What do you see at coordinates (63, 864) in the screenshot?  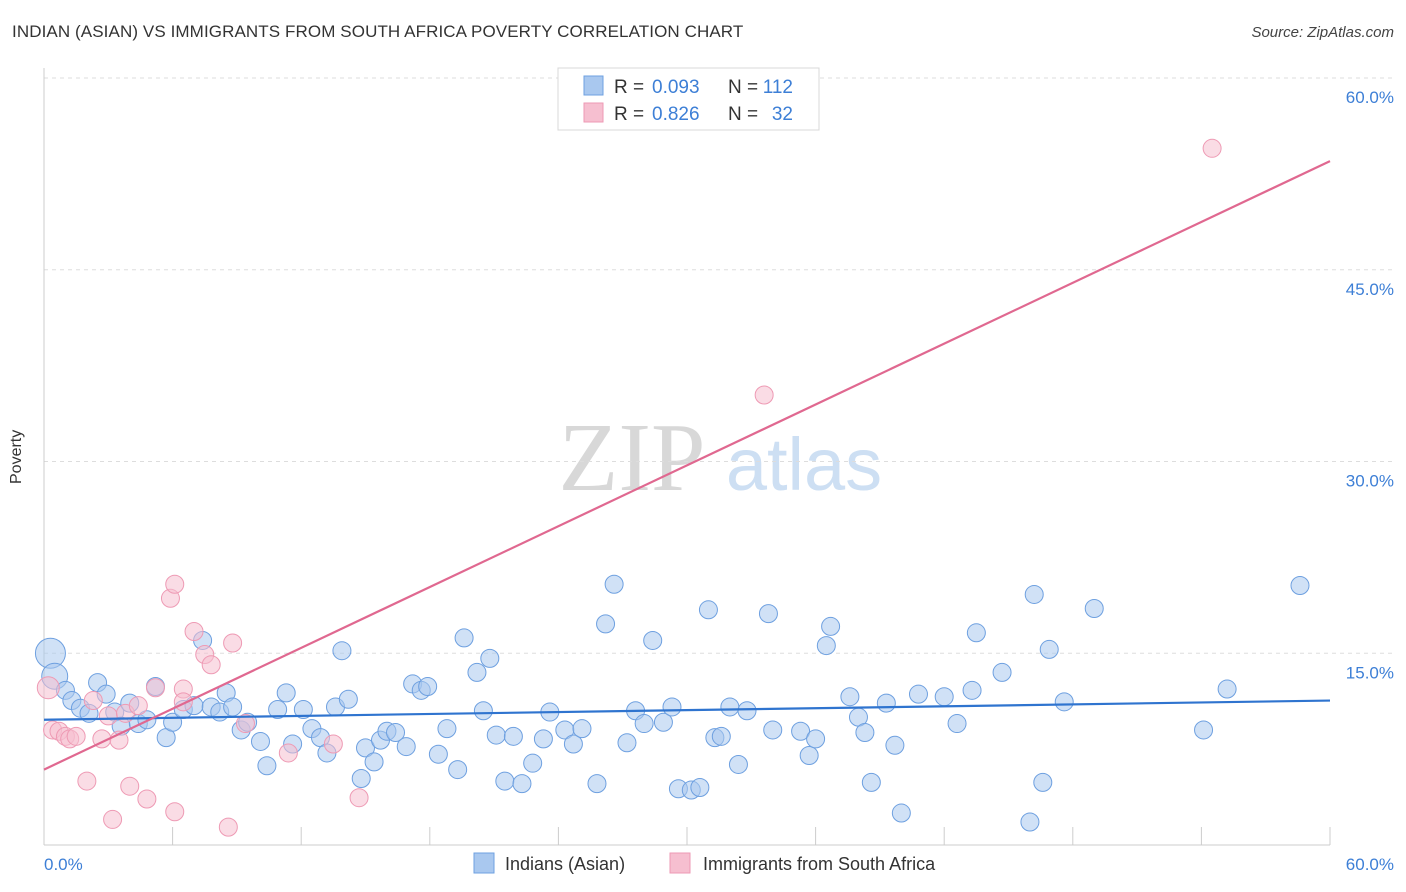 I see `x-tick-label-left: 0.0%` at bounding box center [63, 864].